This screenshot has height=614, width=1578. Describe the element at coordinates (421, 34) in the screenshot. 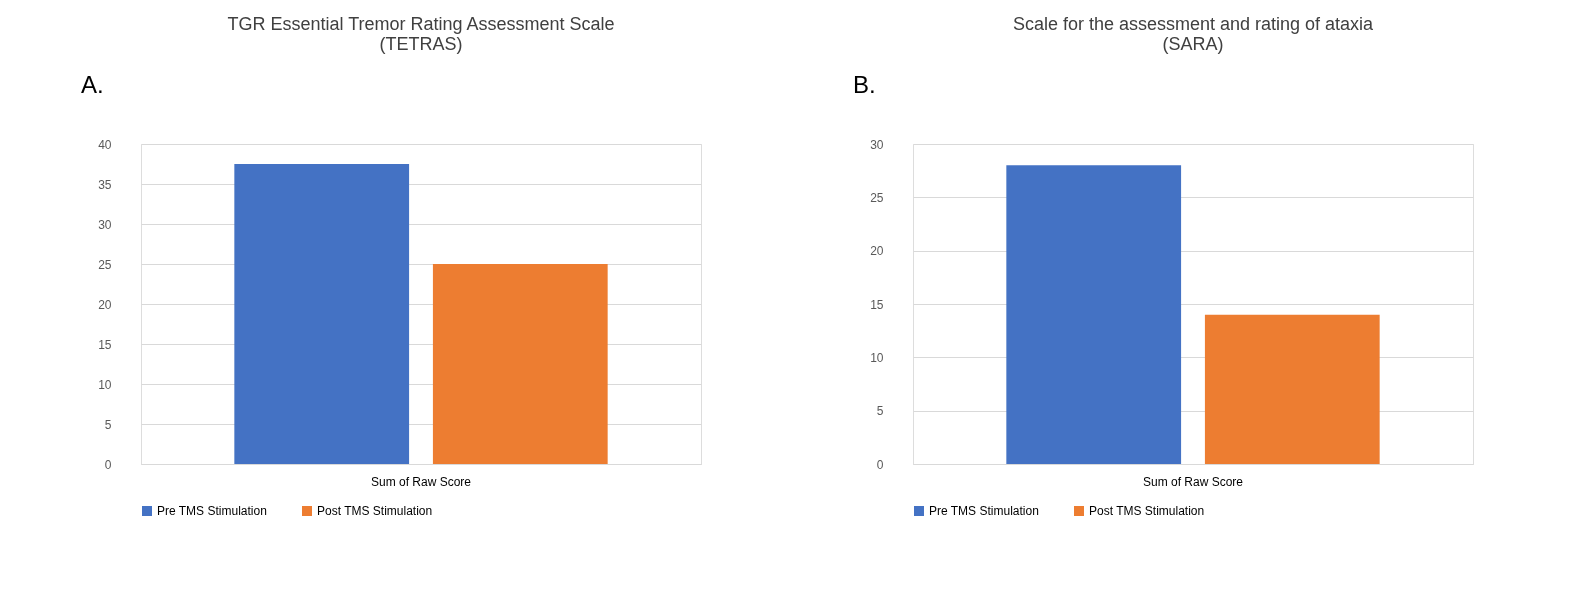

I see `chart-title: TGR Essential Tremor Rating Assessment Scale (TETRAS)` at that location.